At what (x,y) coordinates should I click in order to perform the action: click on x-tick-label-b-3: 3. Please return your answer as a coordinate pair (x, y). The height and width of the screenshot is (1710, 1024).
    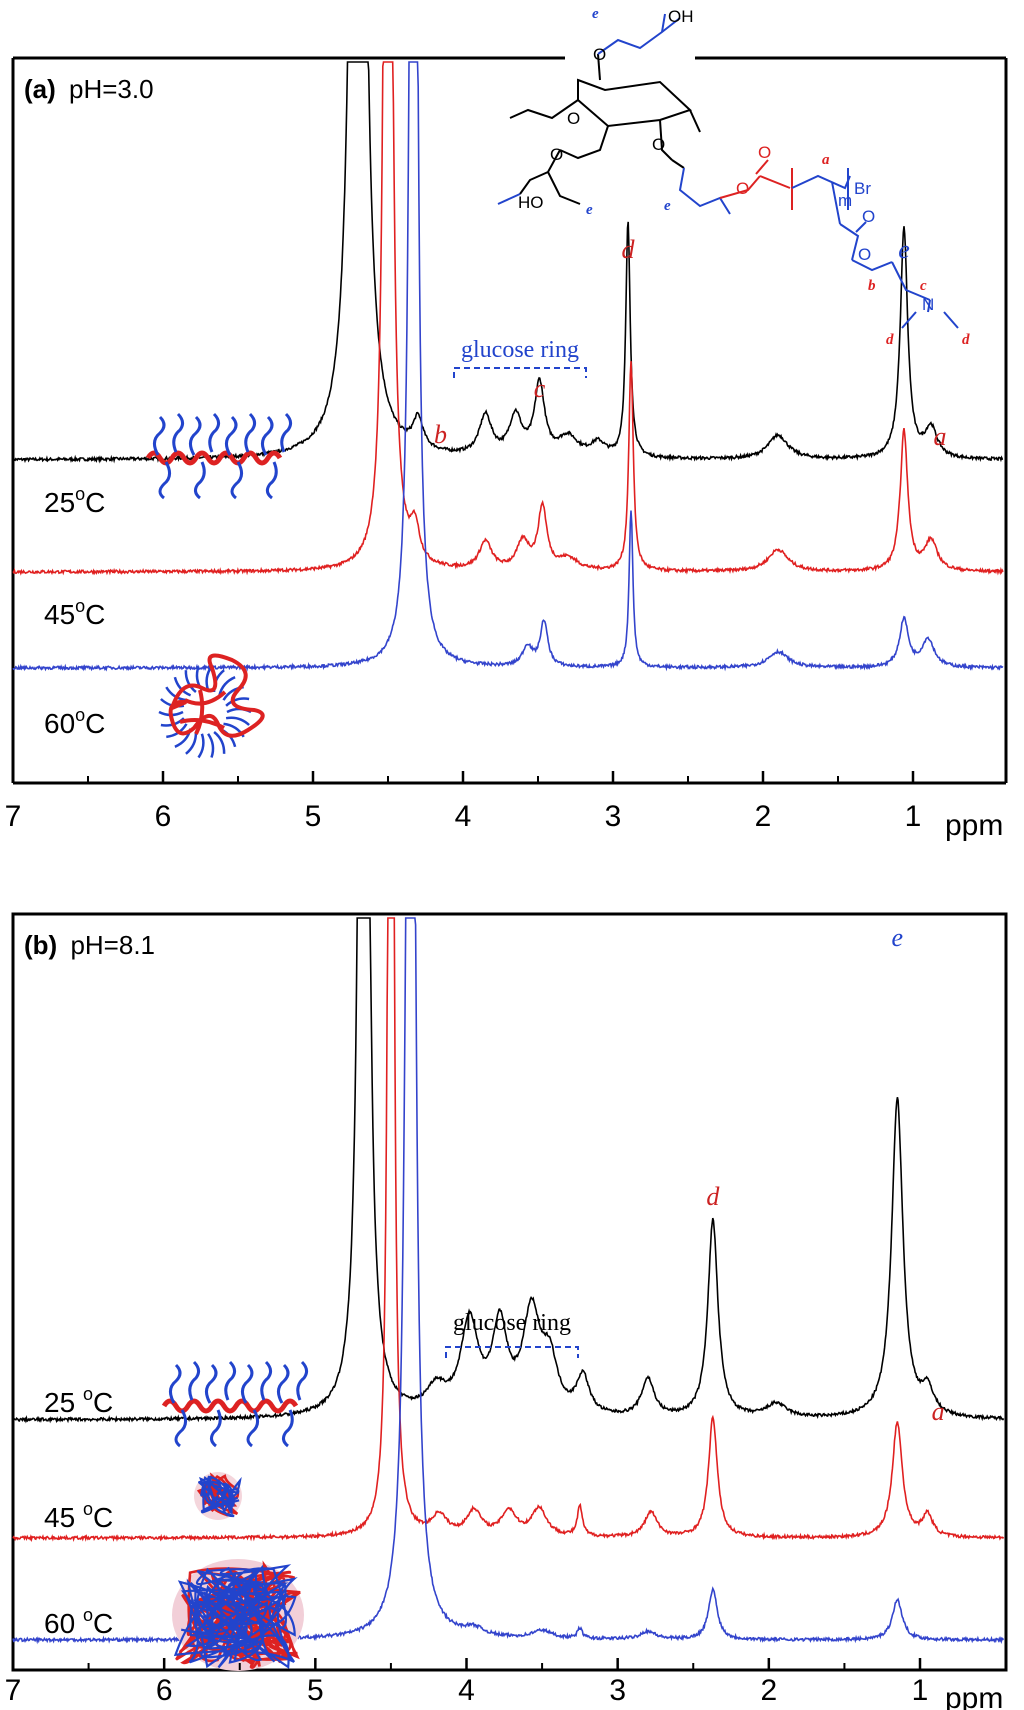
    Looking at the image, I should click on (617, 1690).